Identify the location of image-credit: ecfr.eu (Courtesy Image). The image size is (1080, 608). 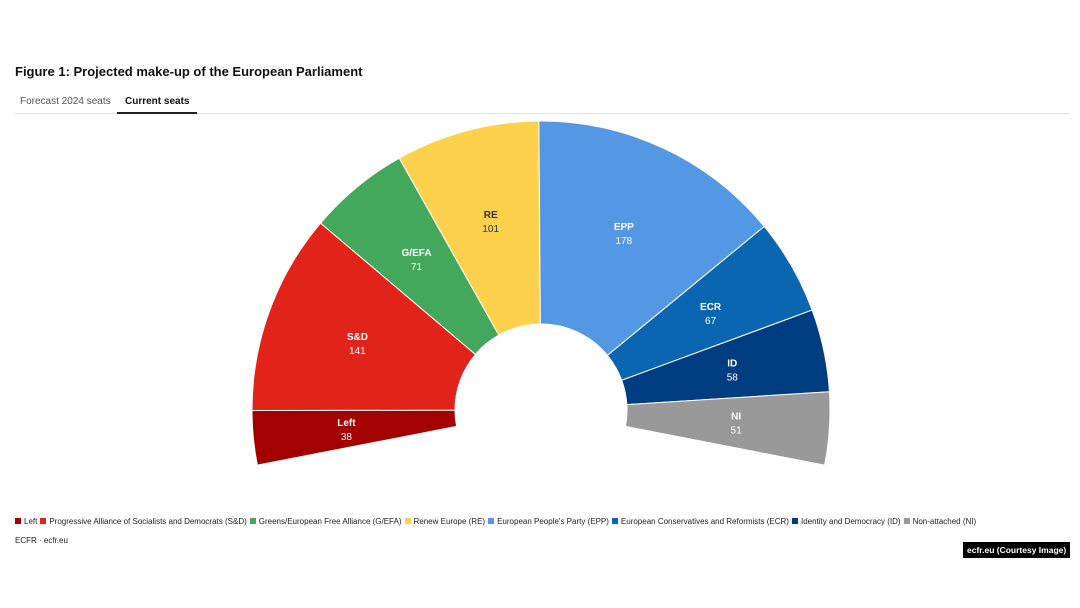
(1017, 550).